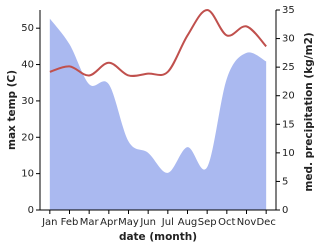 This screenshot has height=247, width=320. Describe the element at coordinates (27, 174) in the screenshot. I see `y-tick-label: 10` at that location.